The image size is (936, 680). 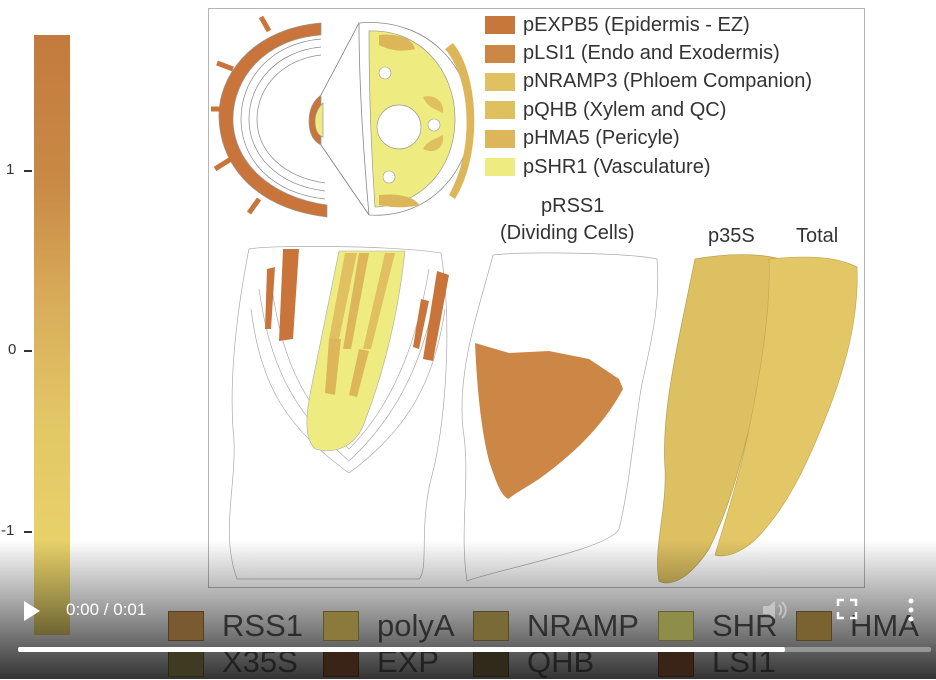 I want to click on volume-icon, so click(x=774, y=610).